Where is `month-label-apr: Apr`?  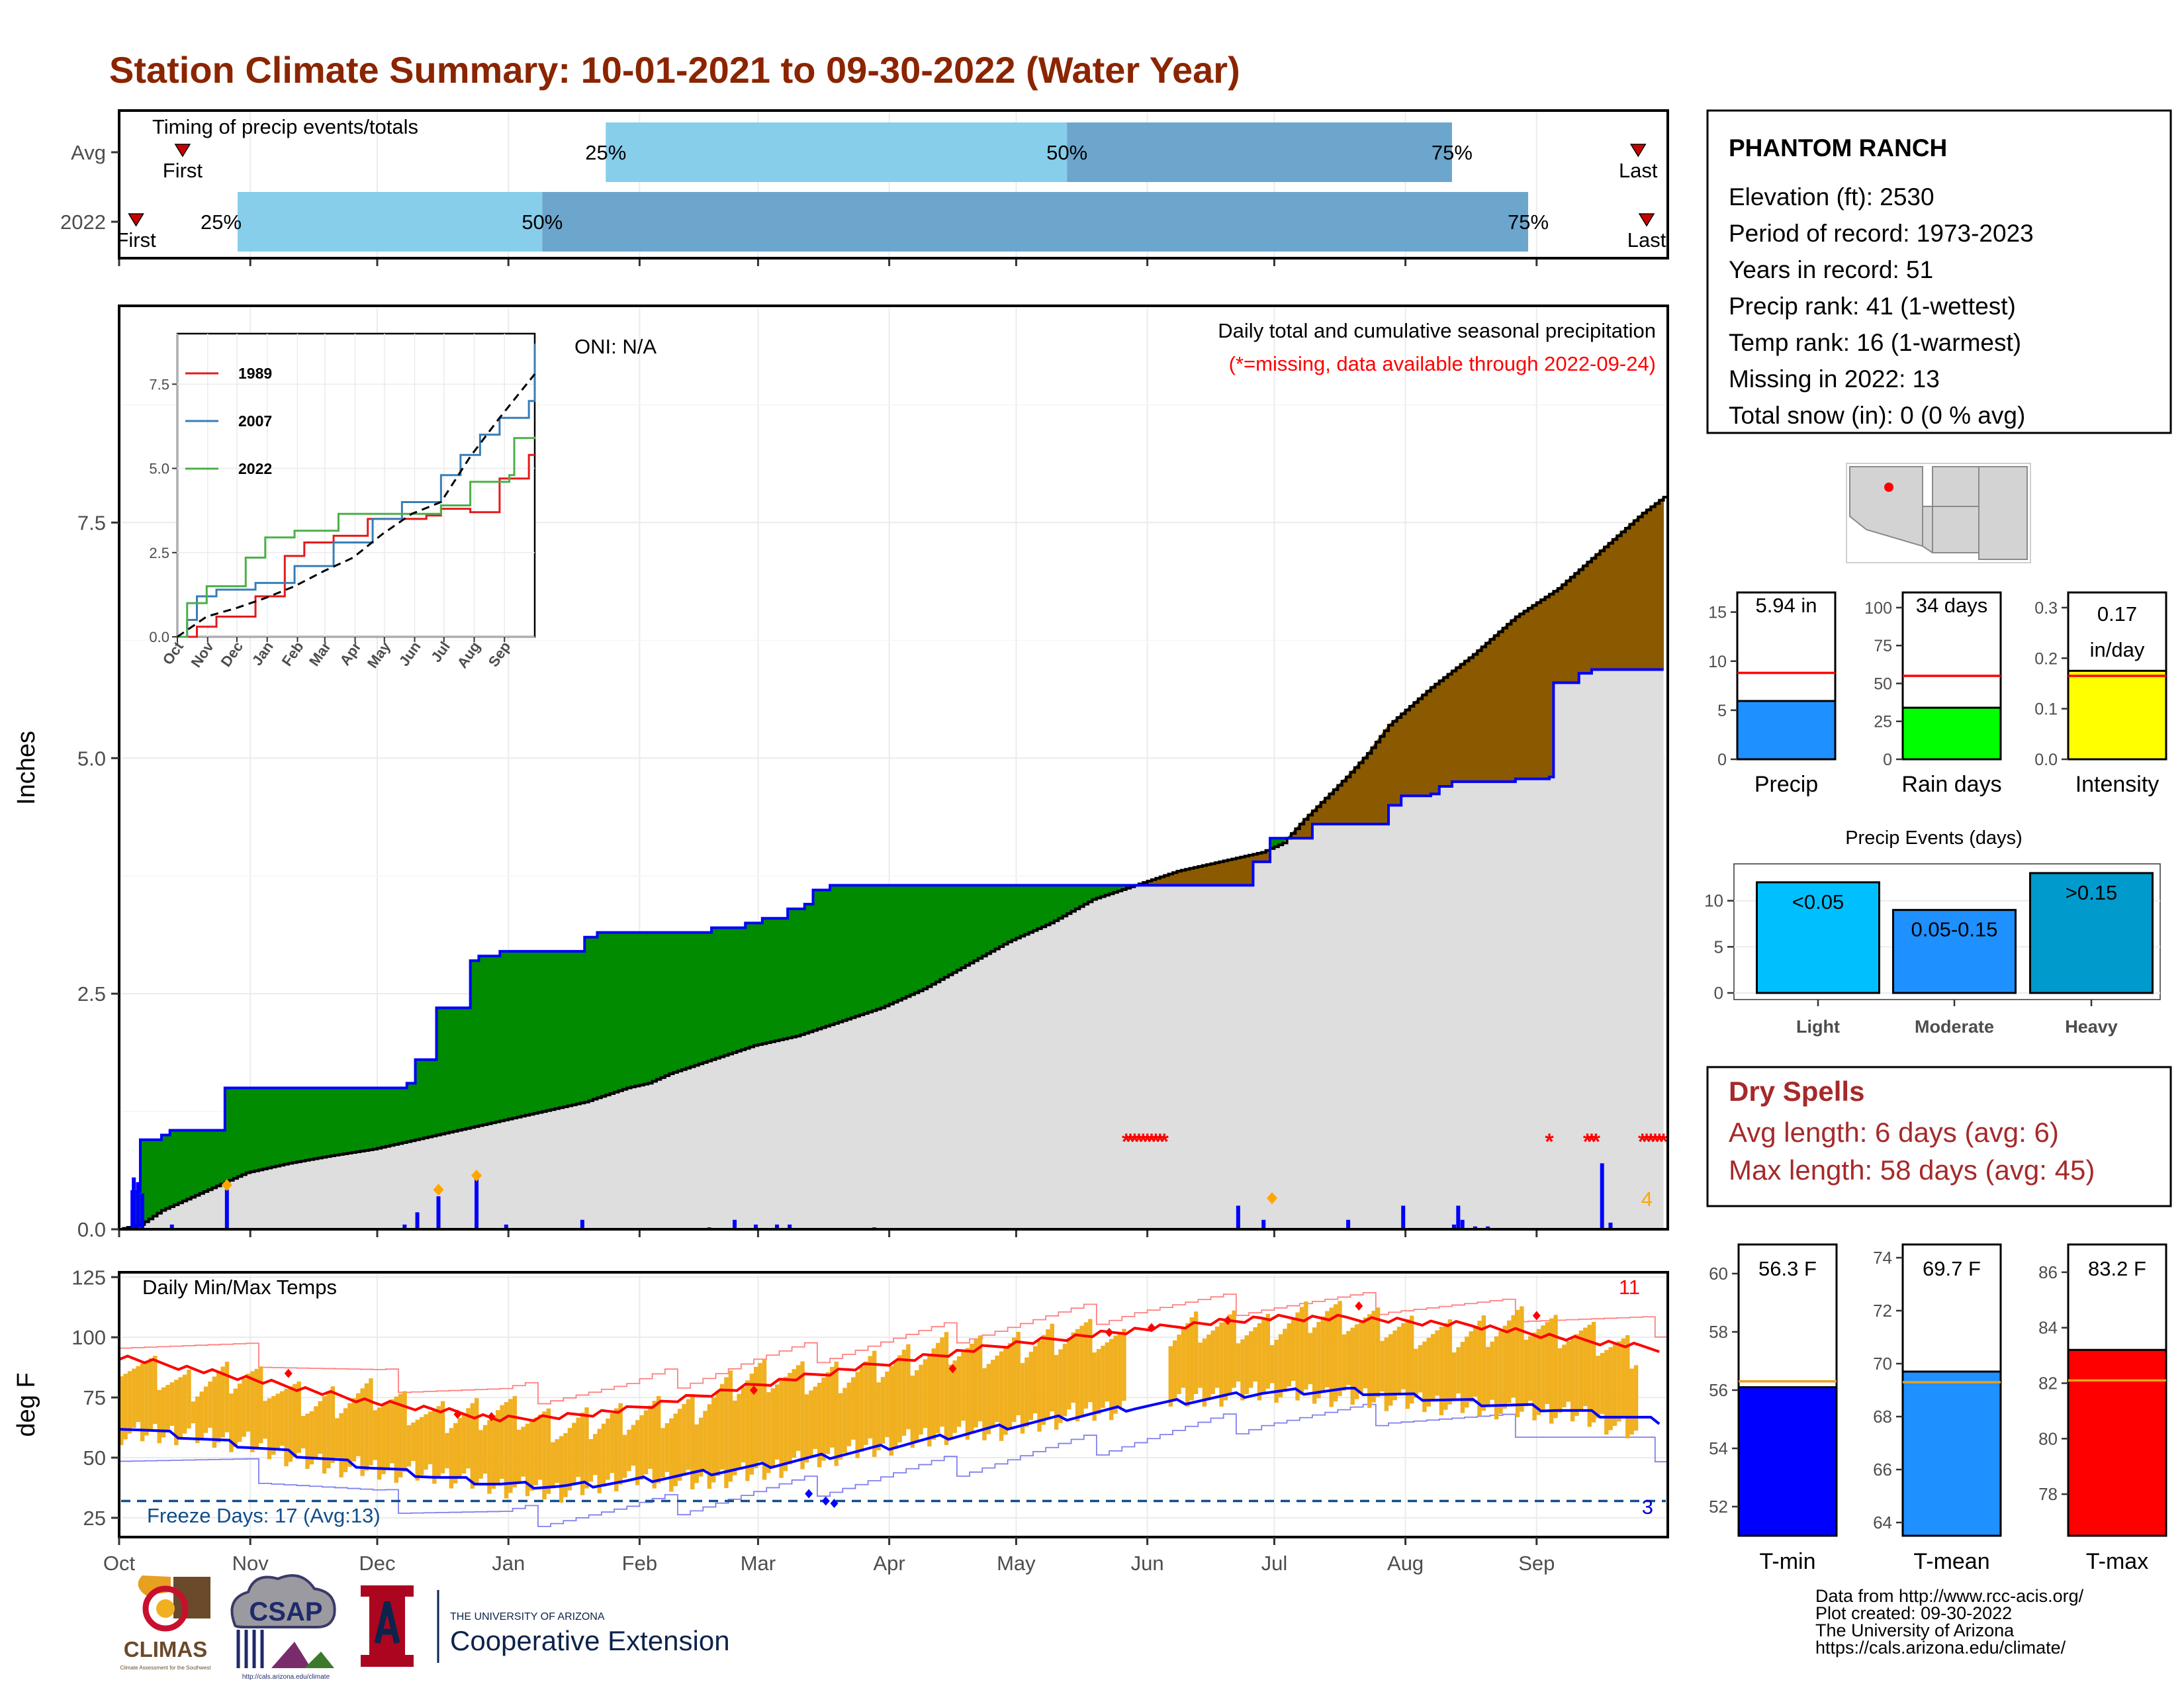
month-label-apr: Apr is located at coordinates (889, 1563).